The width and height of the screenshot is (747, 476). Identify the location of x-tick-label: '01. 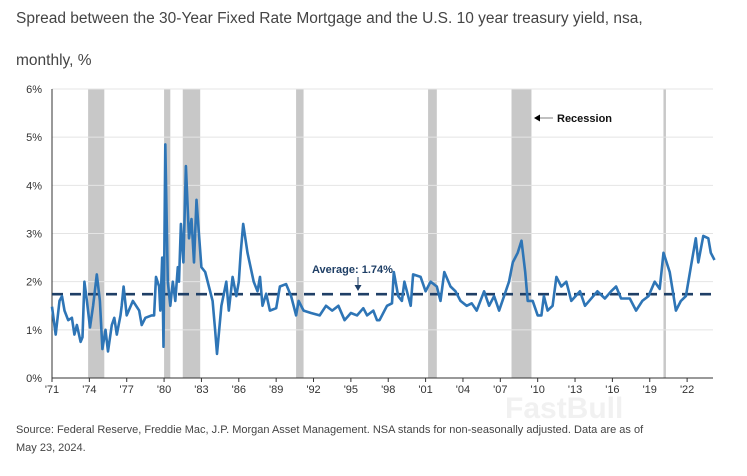
(425, 390).